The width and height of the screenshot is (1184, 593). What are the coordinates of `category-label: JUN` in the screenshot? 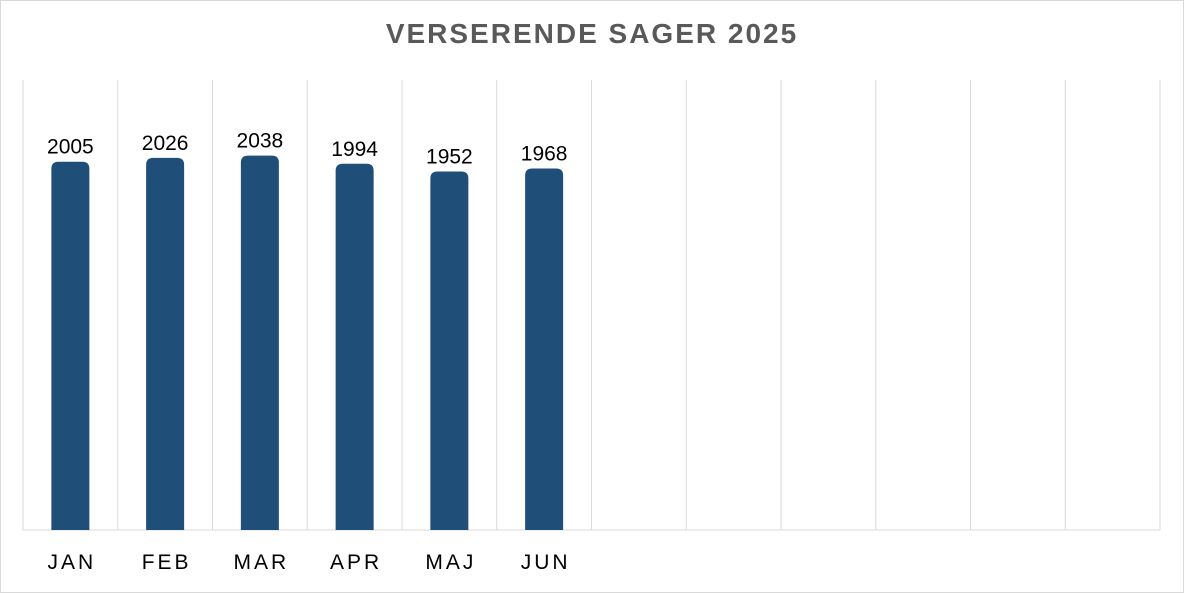 It's located at (546, 562).